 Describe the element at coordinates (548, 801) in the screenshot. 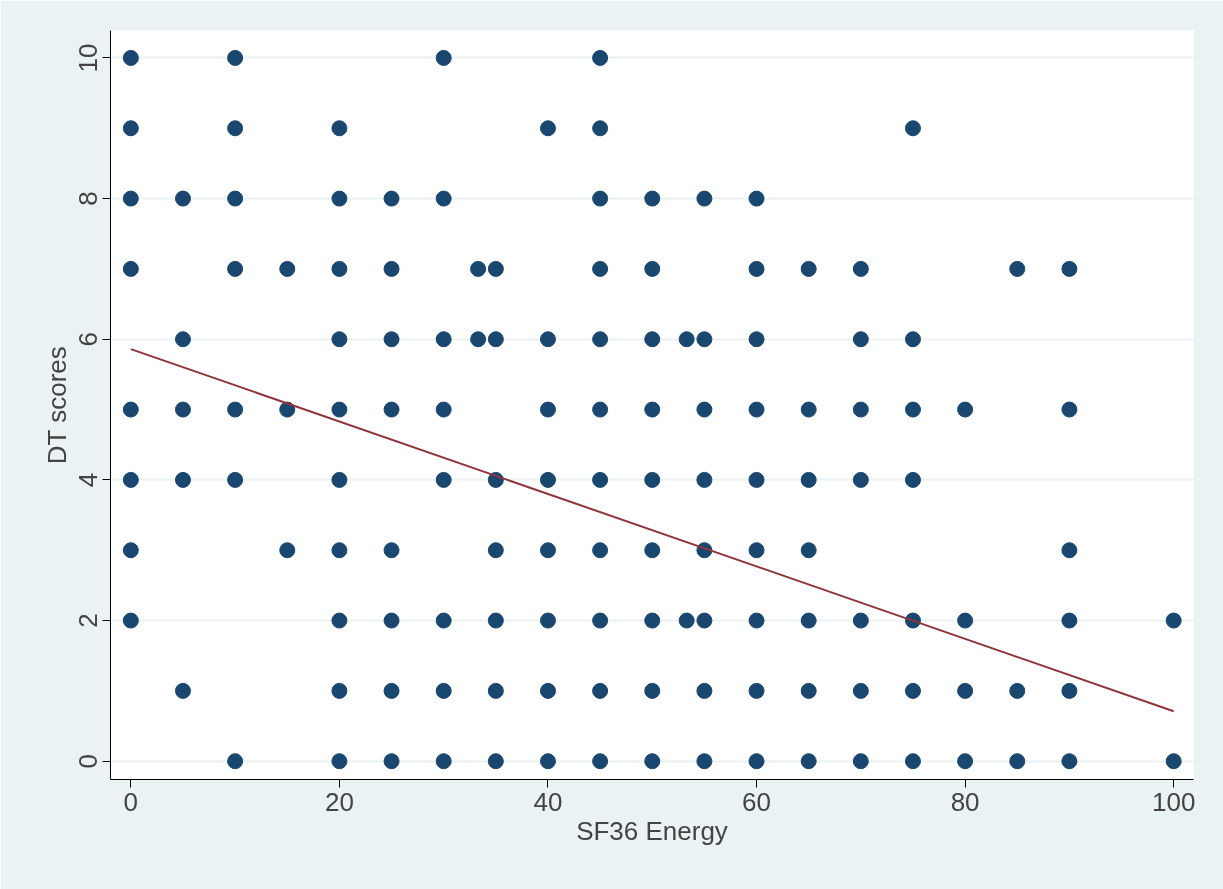

I see `x-tick-label: 40` at that location.